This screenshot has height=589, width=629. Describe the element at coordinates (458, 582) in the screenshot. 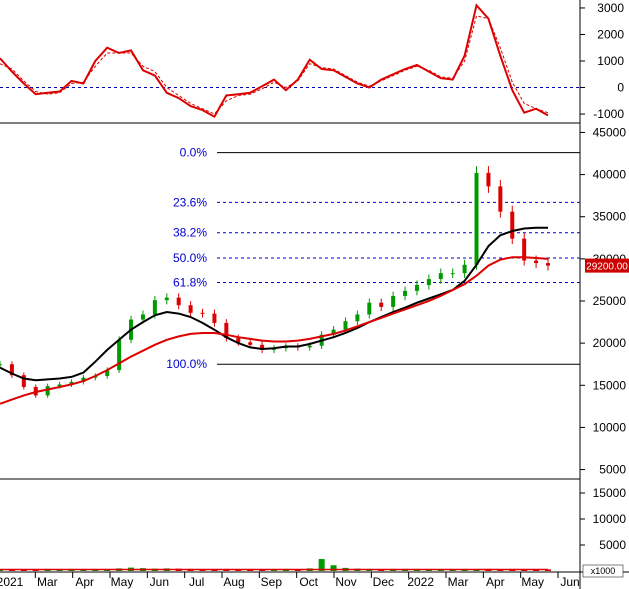

I see `x-tick-label-12: Mar` at that location.